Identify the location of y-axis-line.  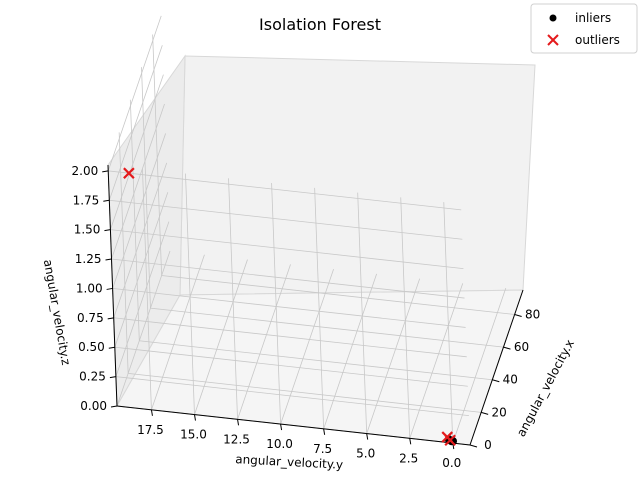
(293, 425).